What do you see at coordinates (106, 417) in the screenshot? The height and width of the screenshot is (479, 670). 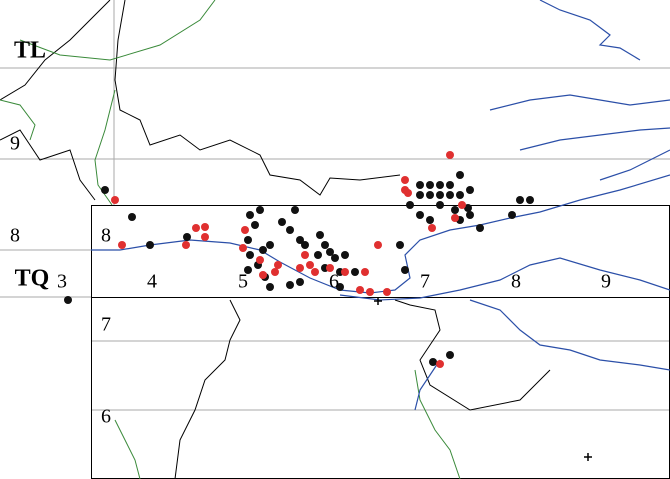 I see `northing-label: 6` at bounding box center [106, 417].